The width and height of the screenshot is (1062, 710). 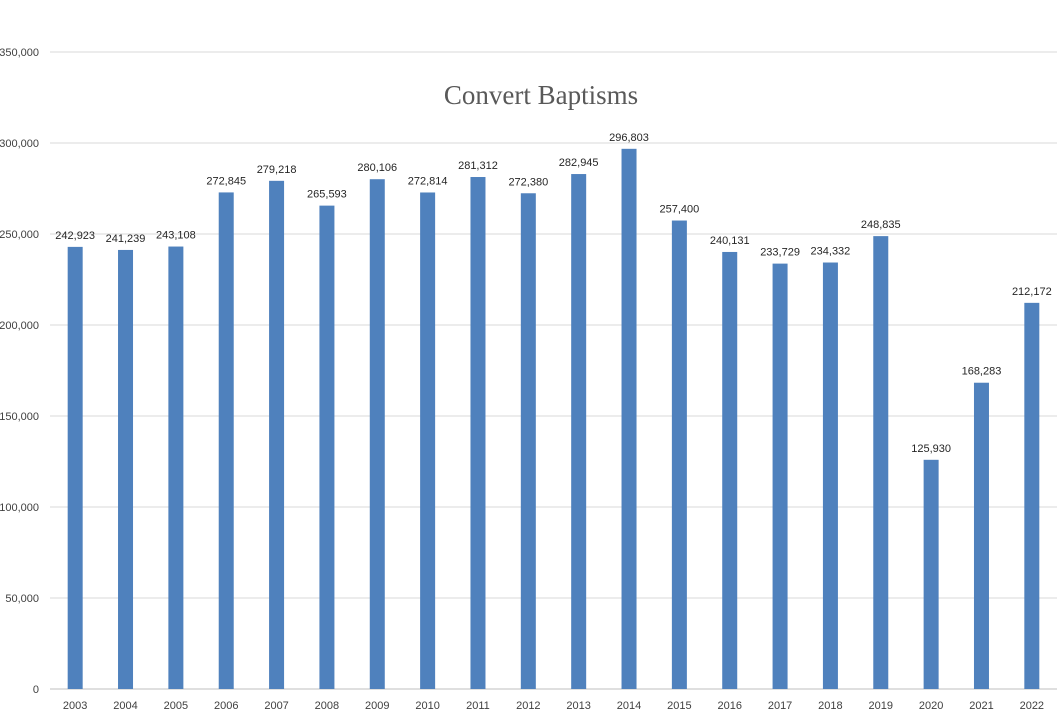 I want to click on data-label: 272,814, so click(x=428, y=181).